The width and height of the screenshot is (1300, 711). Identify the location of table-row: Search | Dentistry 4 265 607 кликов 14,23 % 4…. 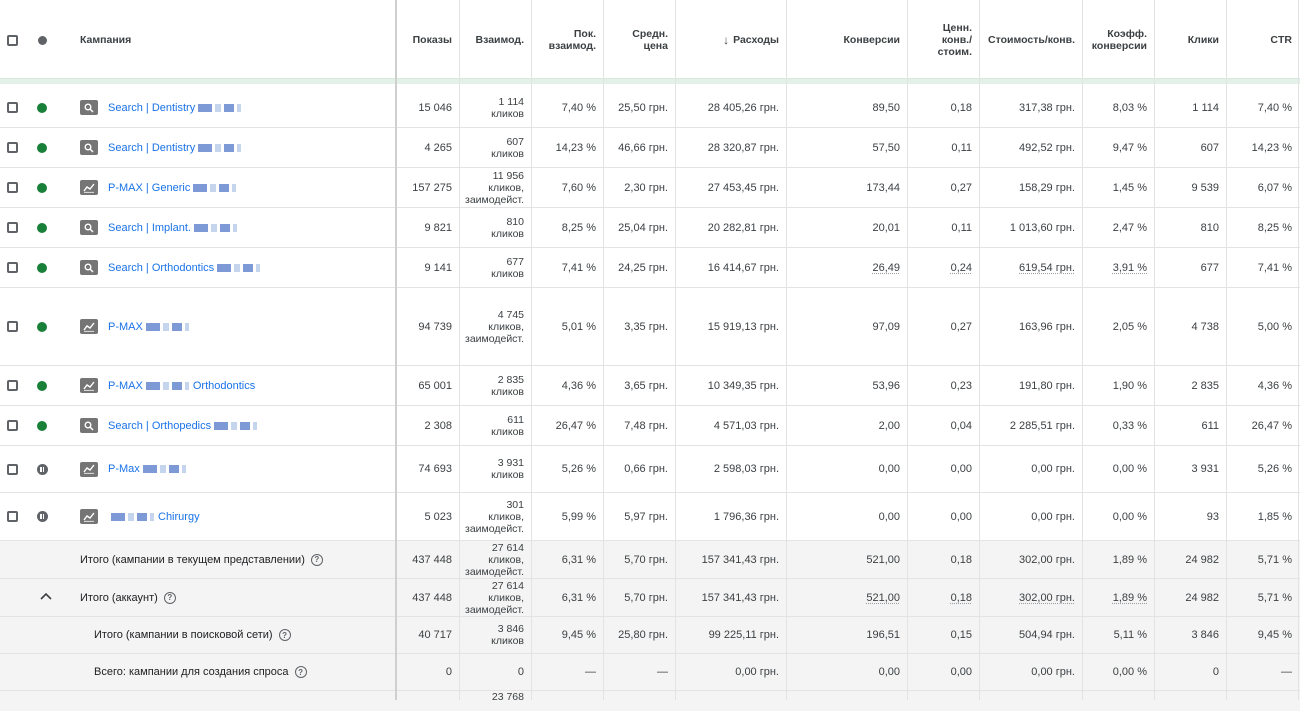
(650, 148).